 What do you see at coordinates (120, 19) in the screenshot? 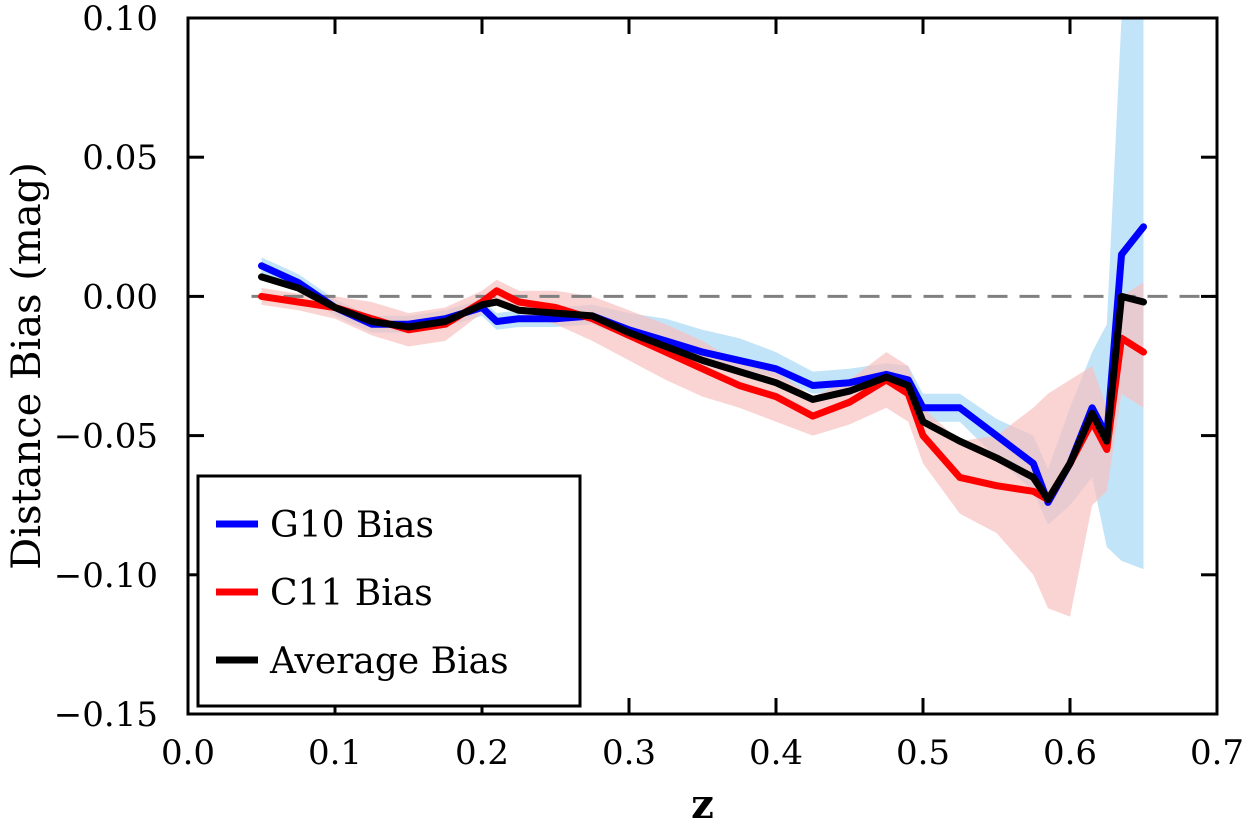
I see `y-tick-label: 0.10` at bounding box center [120, 19].